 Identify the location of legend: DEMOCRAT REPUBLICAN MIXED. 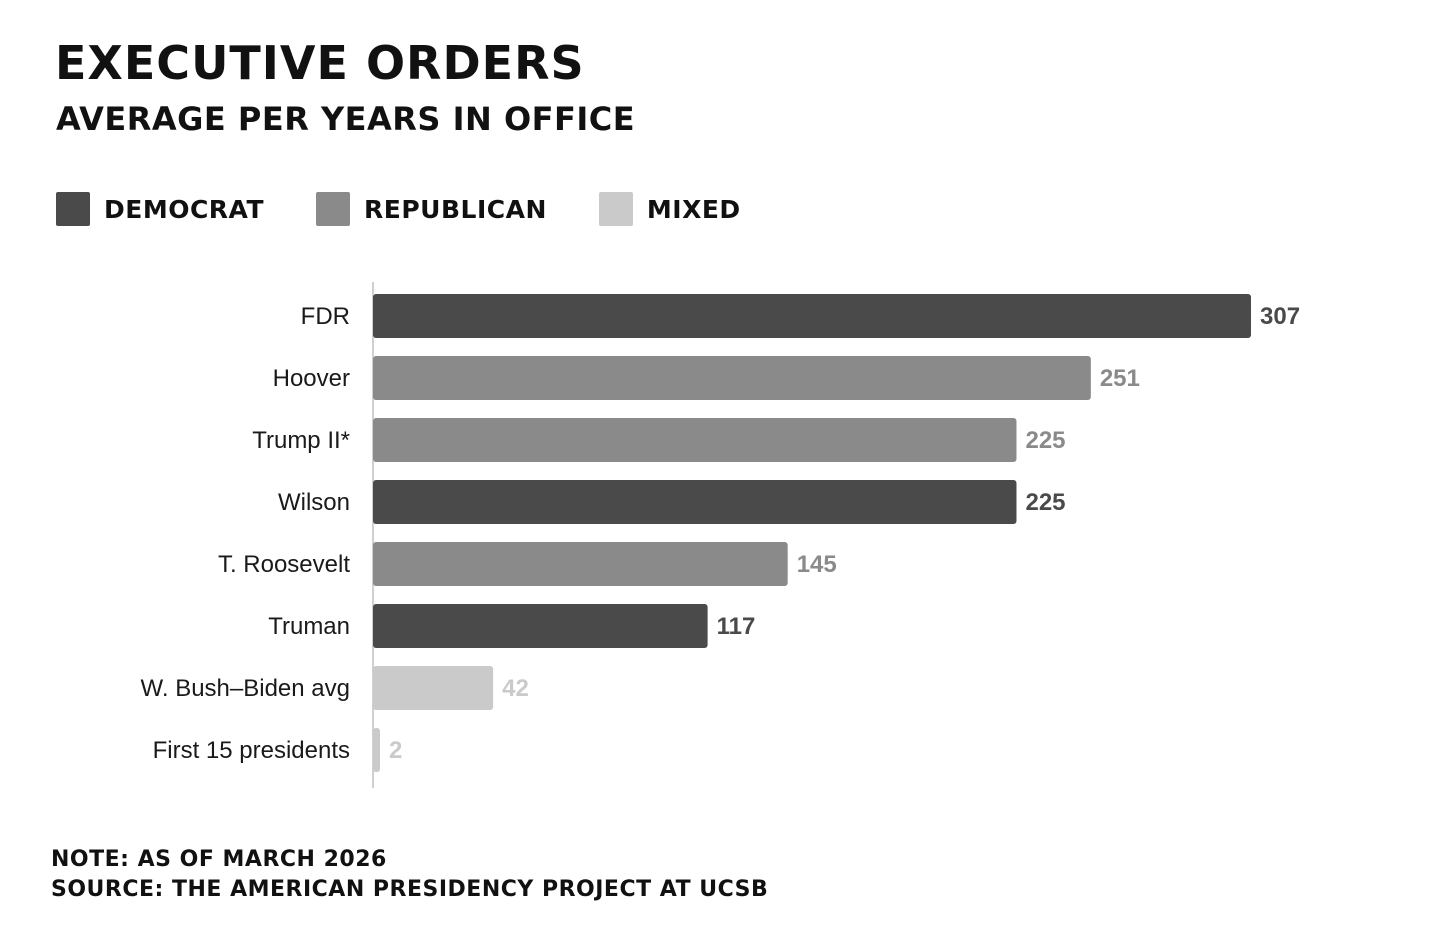
(424, 209).